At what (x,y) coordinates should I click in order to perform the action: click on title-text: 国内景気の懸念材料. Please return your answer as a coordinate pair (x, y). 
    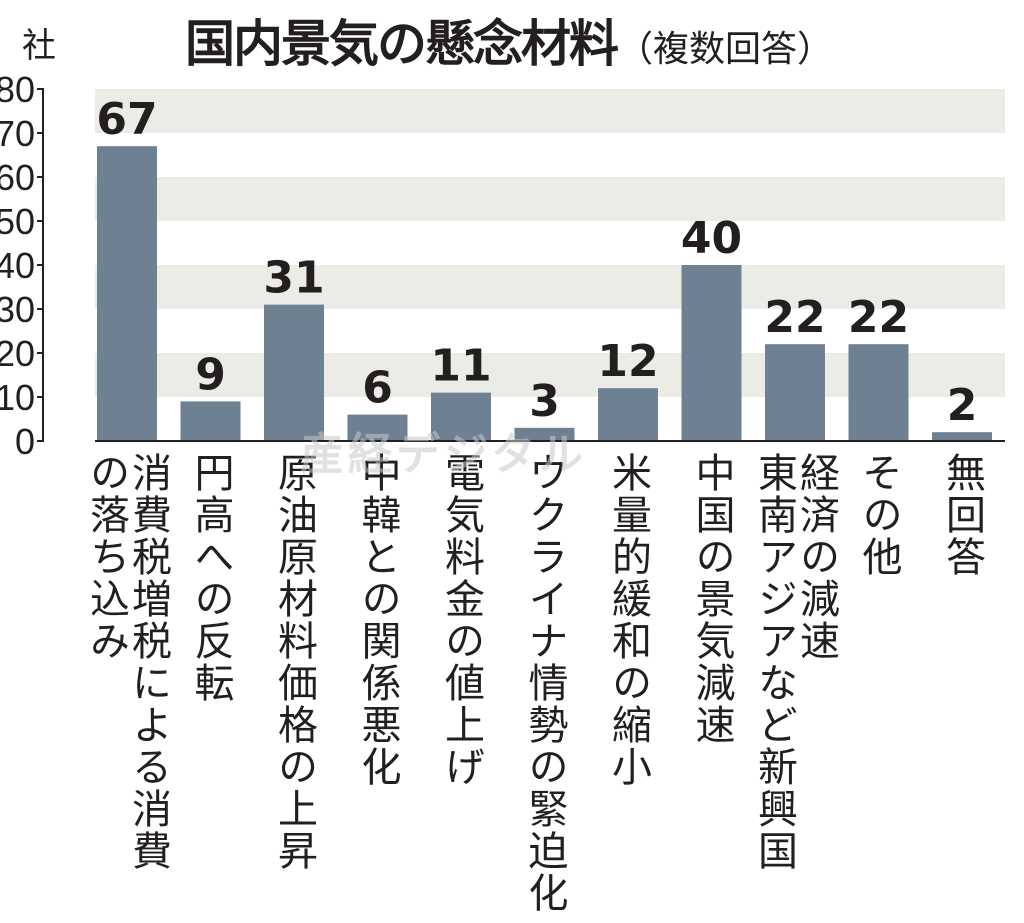
    Looking at the image, I should click on (402, 44).